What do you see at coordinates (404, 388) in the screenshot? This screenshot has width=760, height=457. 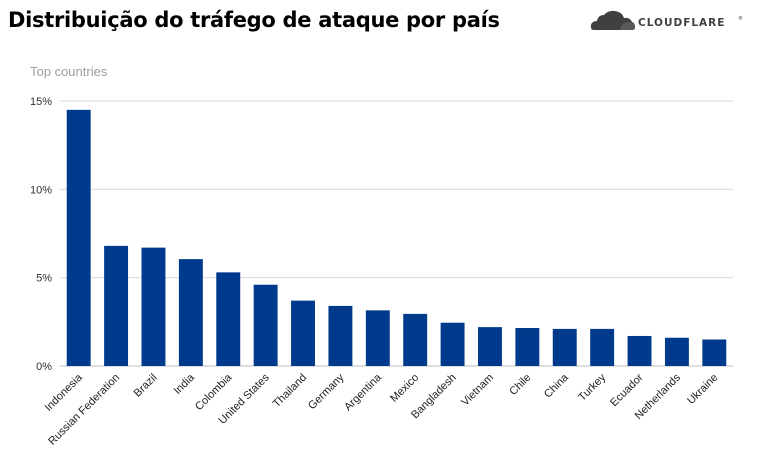 I see `x-tick-label: Mexico` at bounding box center [404, 388].